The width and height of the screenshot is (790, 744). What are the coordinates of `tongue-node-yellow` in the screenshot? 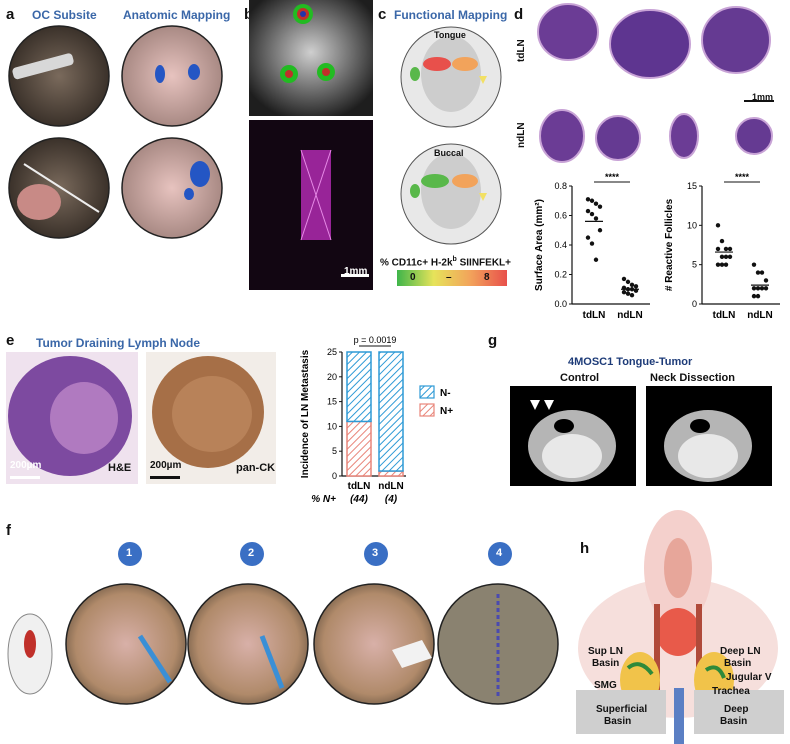 It's located at (483, 80).